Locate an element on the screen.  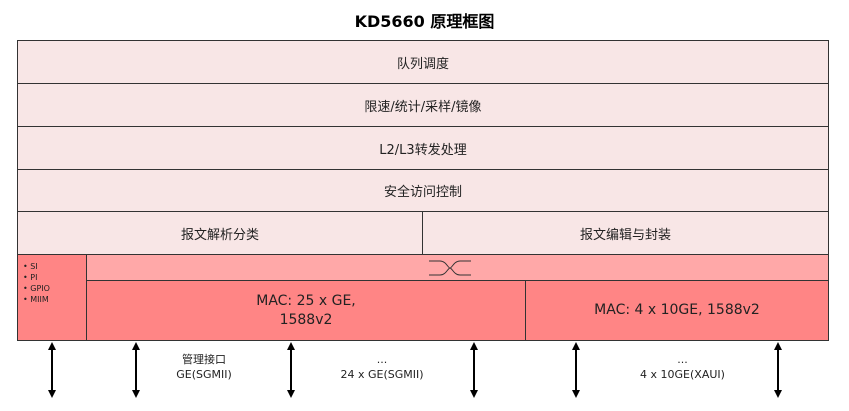
switch-fabric is located at coordinates (457, 267).